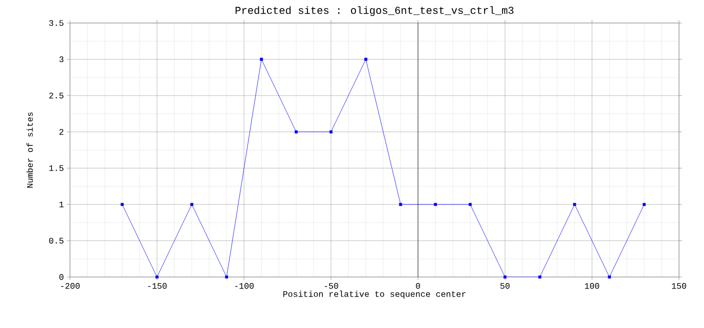  Describe the element at coordinates (61, 132) in the screenshot. I see `y-tick-label: 2` at that location.